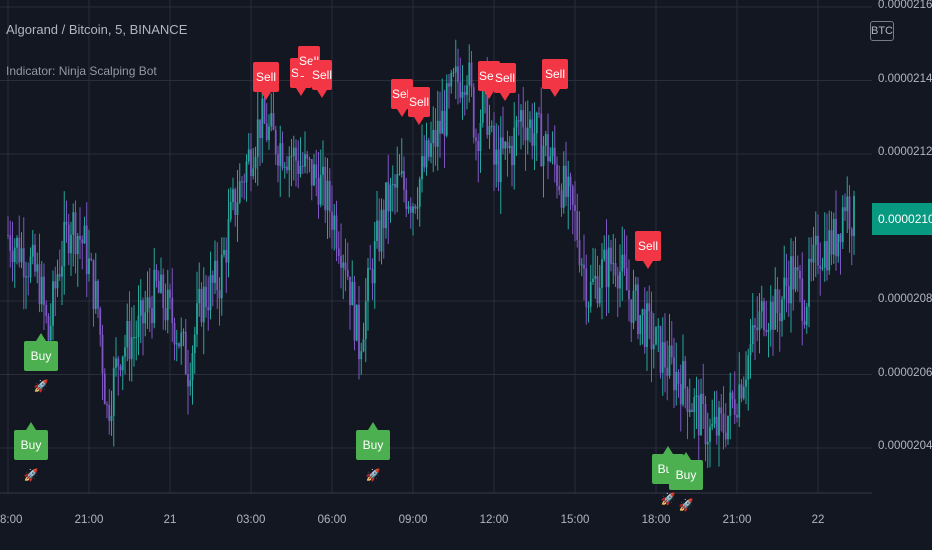 The image size is (932, 550). Describe the element at coordinates (818, 520) in the screenshot. I see `x-tick-label: 22` at that location.